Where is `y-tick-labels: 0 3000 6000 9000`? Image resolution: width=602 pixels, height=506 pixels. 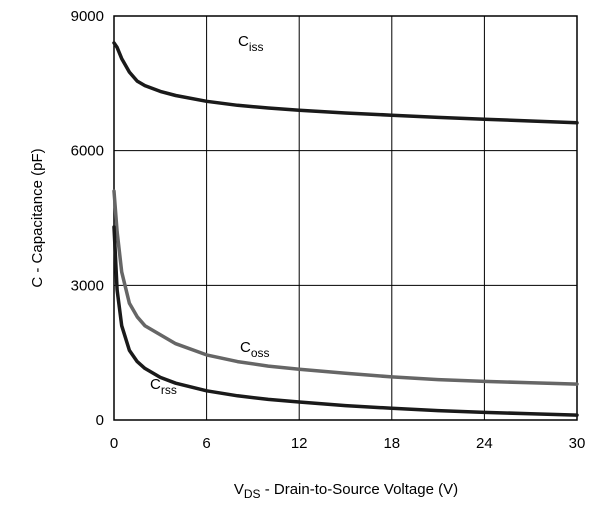
y-tick-labels: 0 3000 6000 9000 is located at coordinates (87, 218).